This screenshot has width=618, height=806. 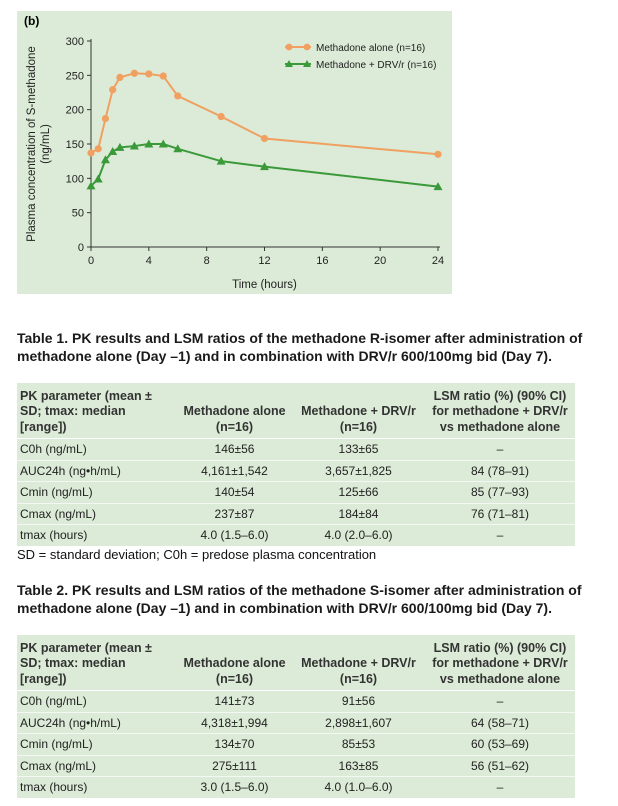 I want to click on table-row-cmax: Cmax (ng/mL) 275±111 163±85 56 (51–62), so click(x=296, y=766).